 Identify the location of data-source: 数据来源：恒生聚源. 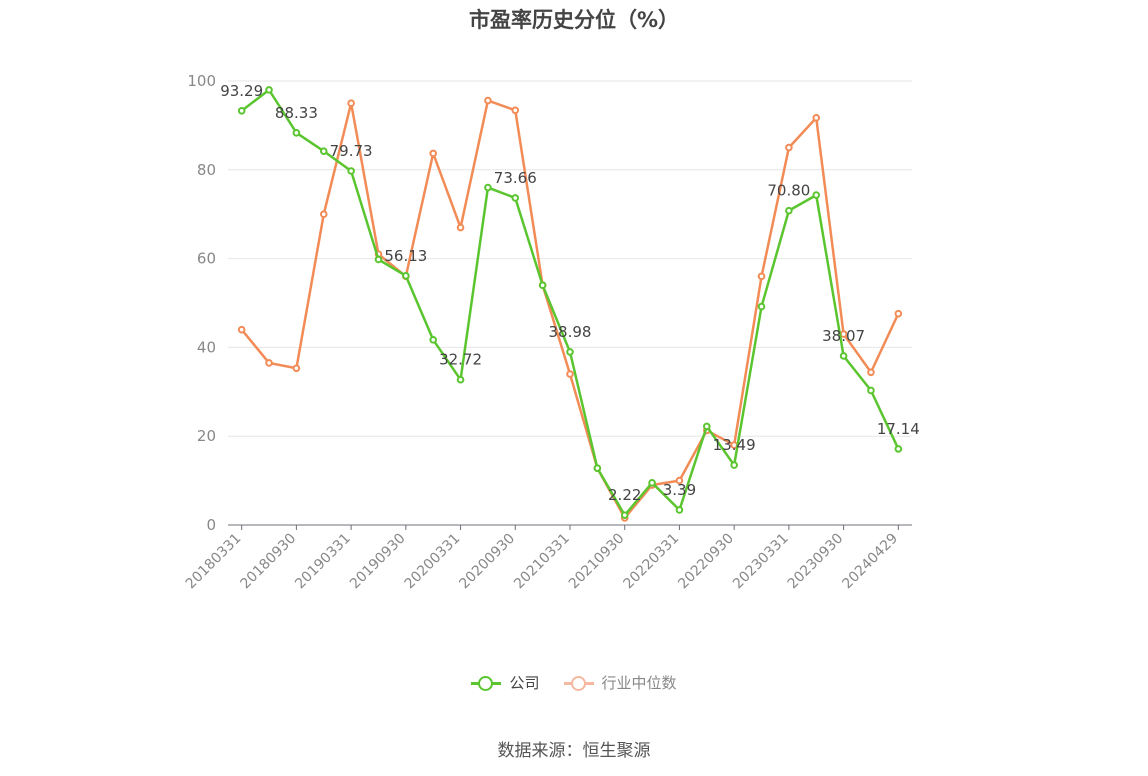
(574, 751).